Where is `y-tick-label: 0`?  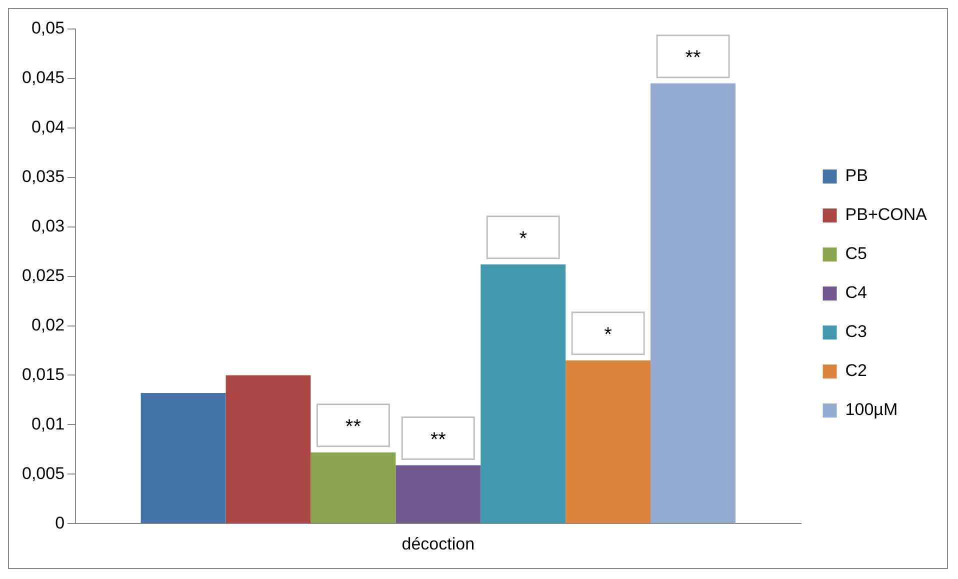
y-tick-label: 0 is located at coordinates (60, 522).